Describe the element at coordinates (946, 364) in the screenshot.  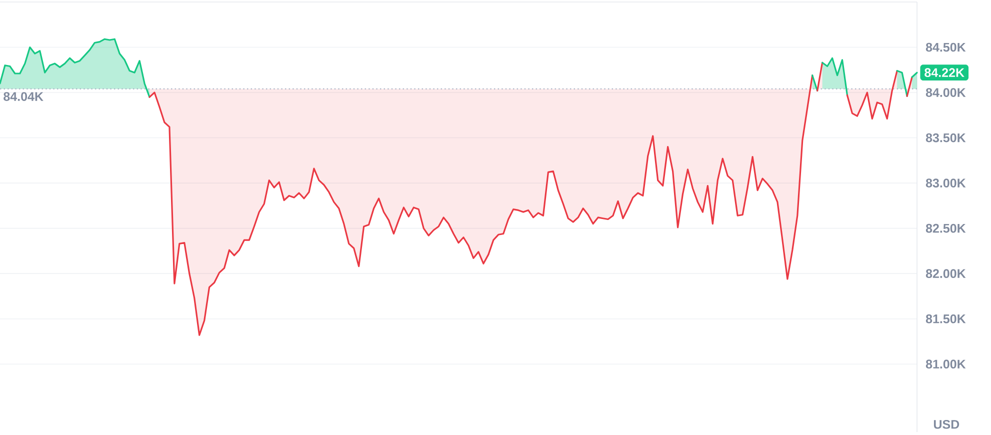
I see `y-tick-label: 81.00K` at that location.